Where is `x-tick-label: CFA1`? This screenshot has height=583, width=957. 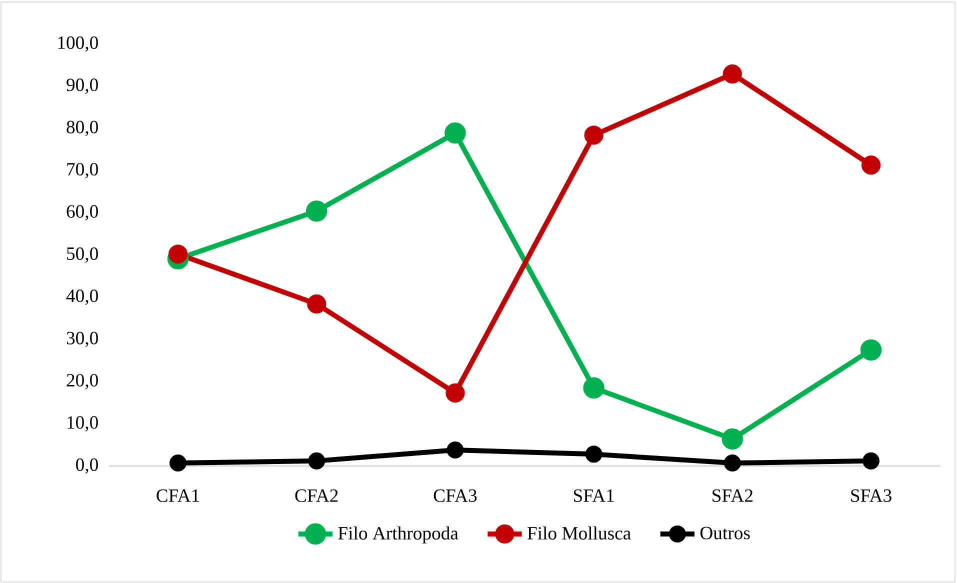
x-tick-label: CFA1 is located at coordinates (178, 495).